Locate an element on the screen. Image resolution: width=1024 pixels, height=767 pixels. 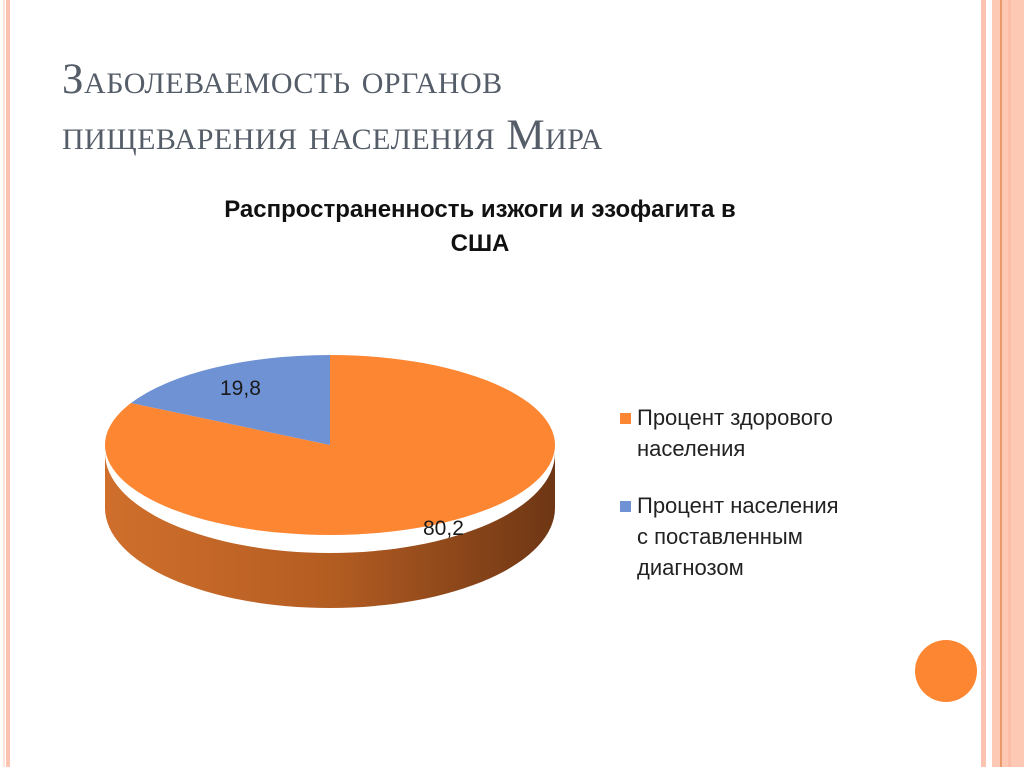
slide-title-line: пищеварения населения Мира is located at coordinates (332, 135).